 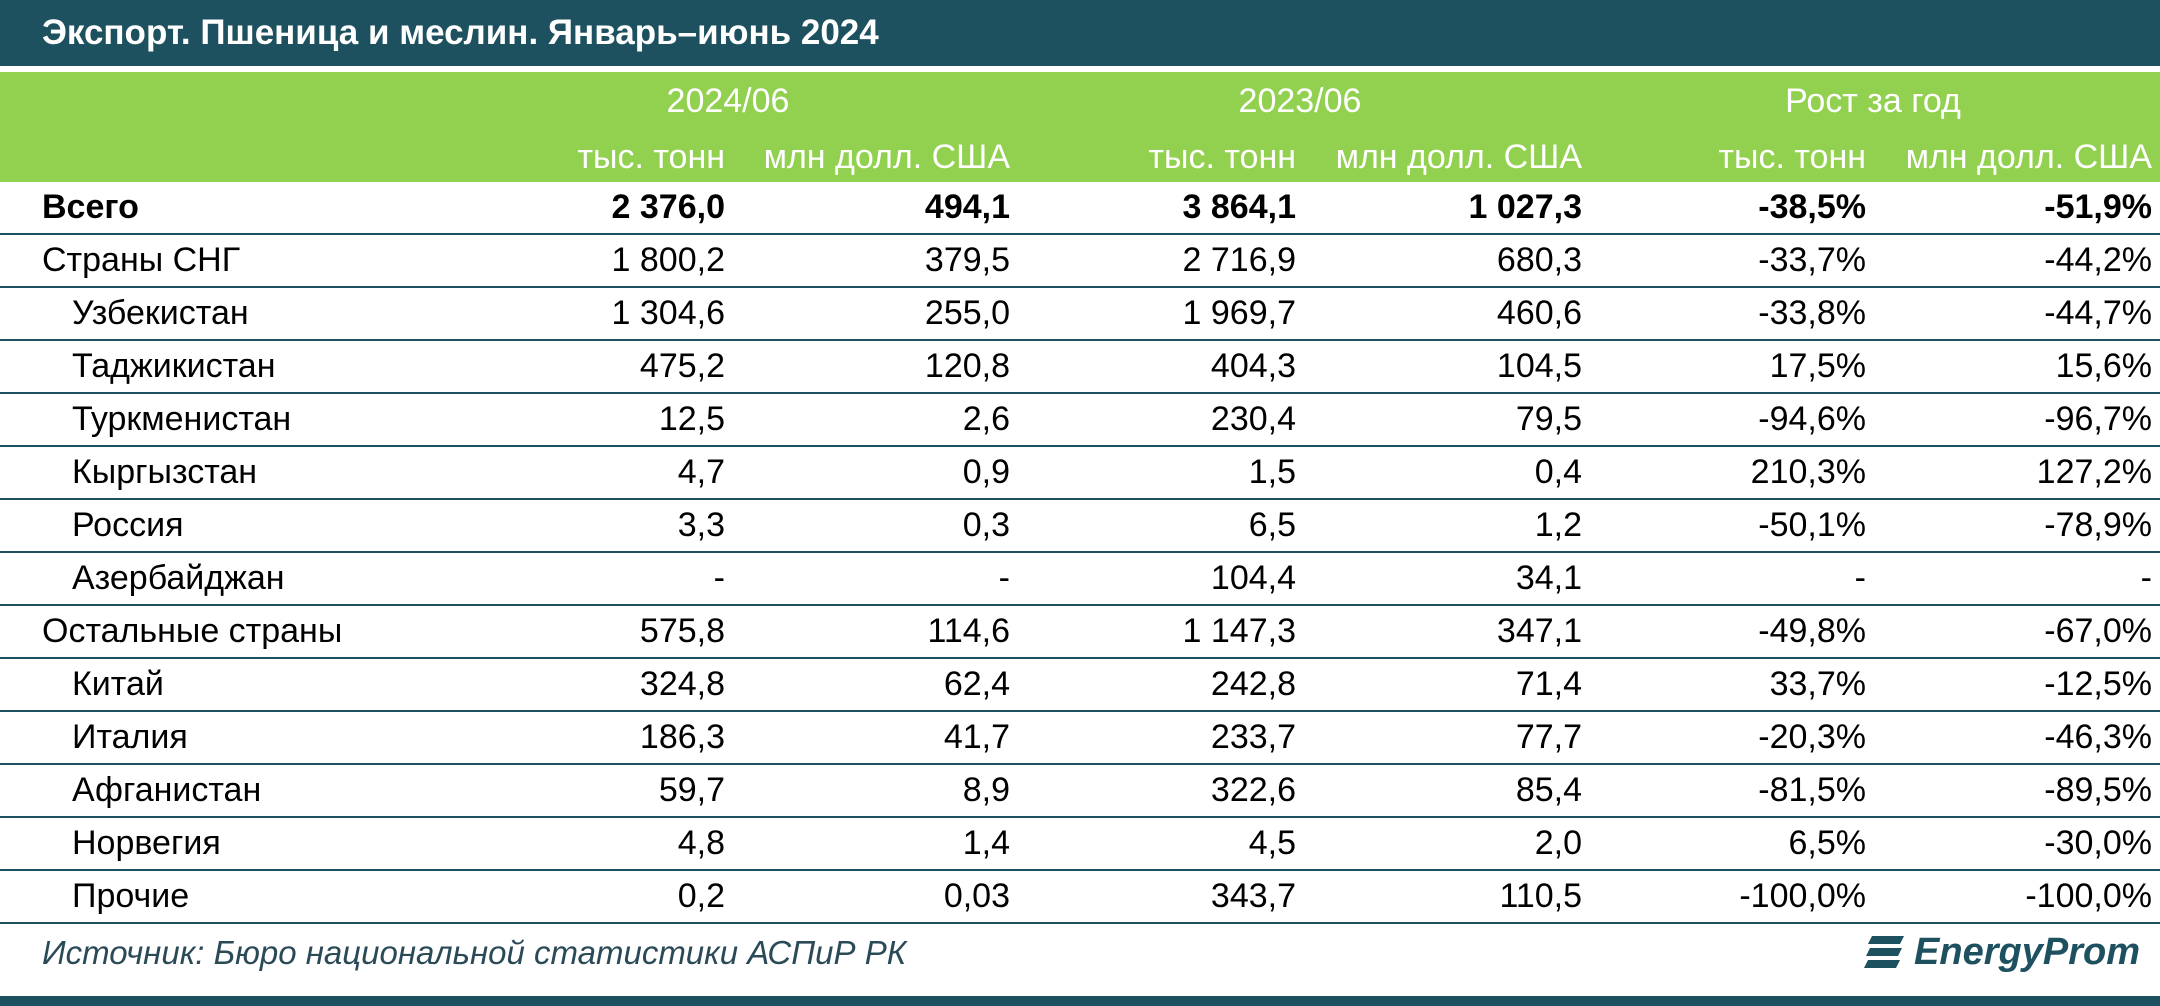 I want to click on table-cell: 17,5%, so click(x=1817, y=366).